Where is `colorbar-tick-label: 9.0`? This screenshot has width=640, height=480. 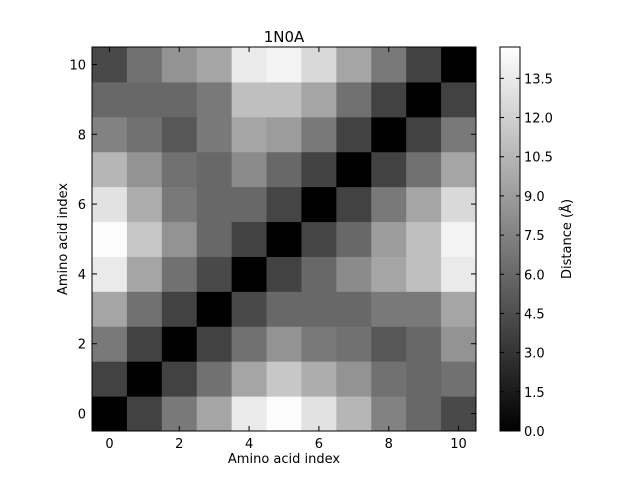 colorbar-tick-label: 9.0 is located at coordinates (534, 197).